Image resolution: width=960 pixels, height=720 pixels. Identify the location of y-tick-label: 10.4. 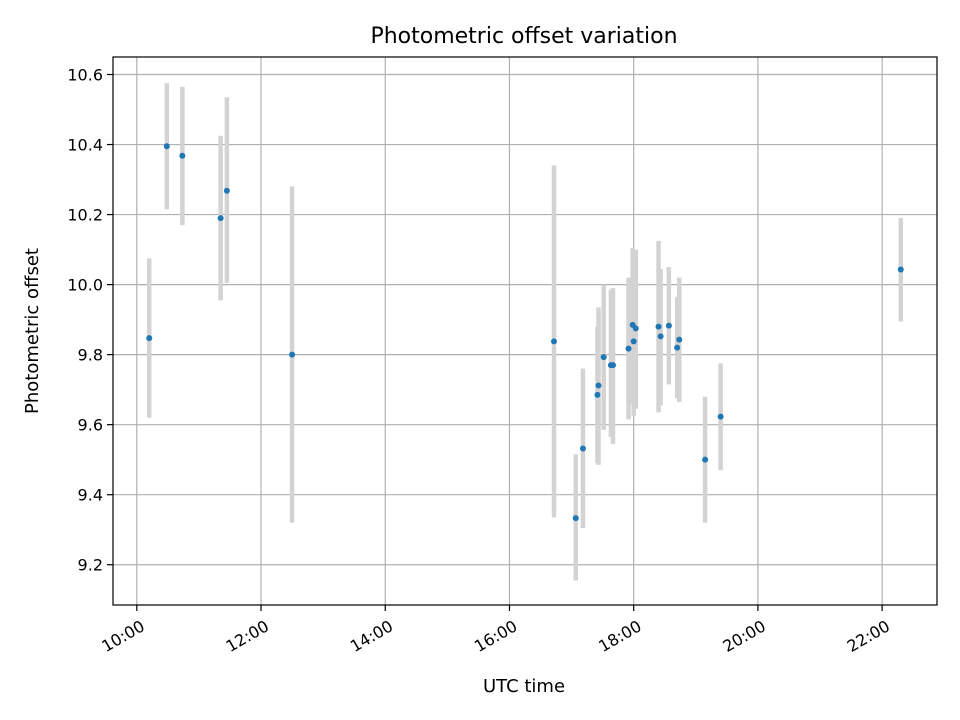
(85, 145).